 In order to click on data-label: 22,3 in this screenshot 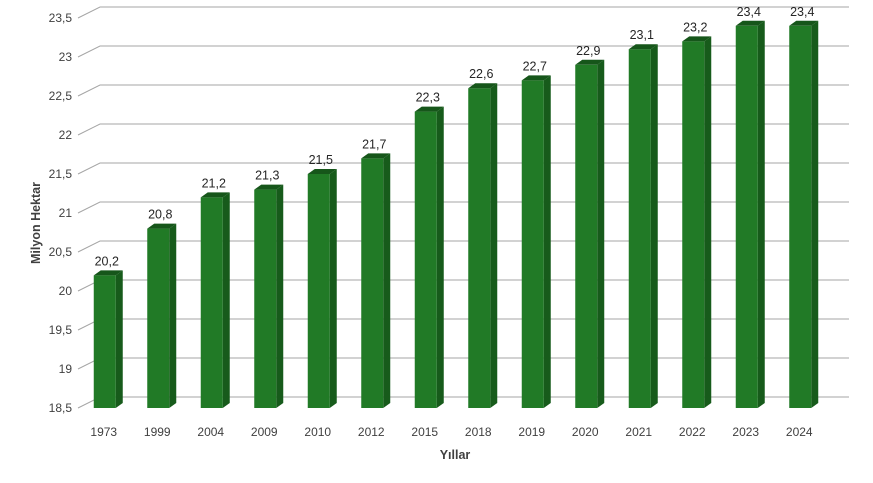, I will do `click(428, 98)`.